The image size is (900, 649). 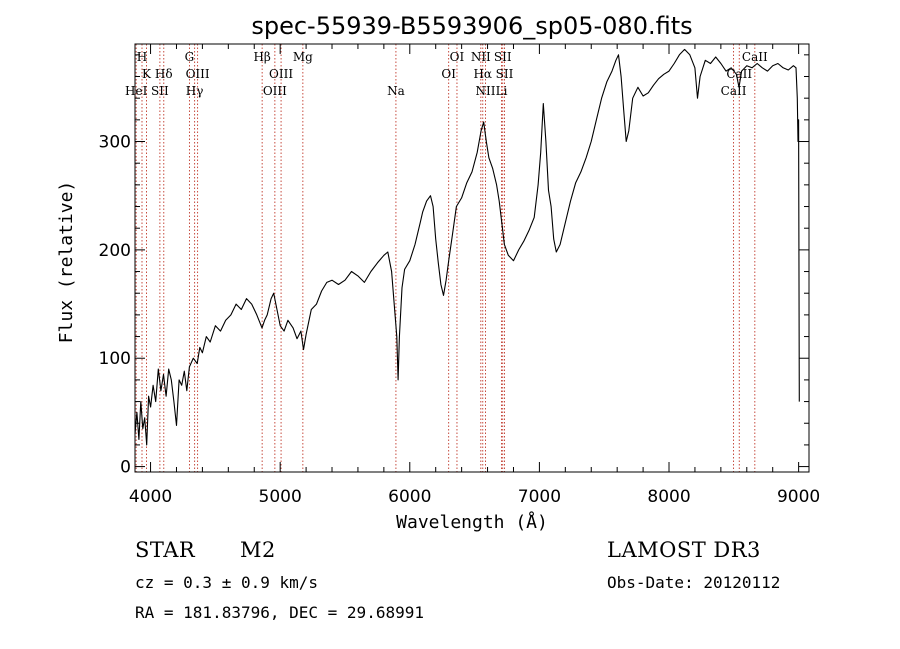 I want to click on y-tick-label: 100, so click(x=115, y=359).